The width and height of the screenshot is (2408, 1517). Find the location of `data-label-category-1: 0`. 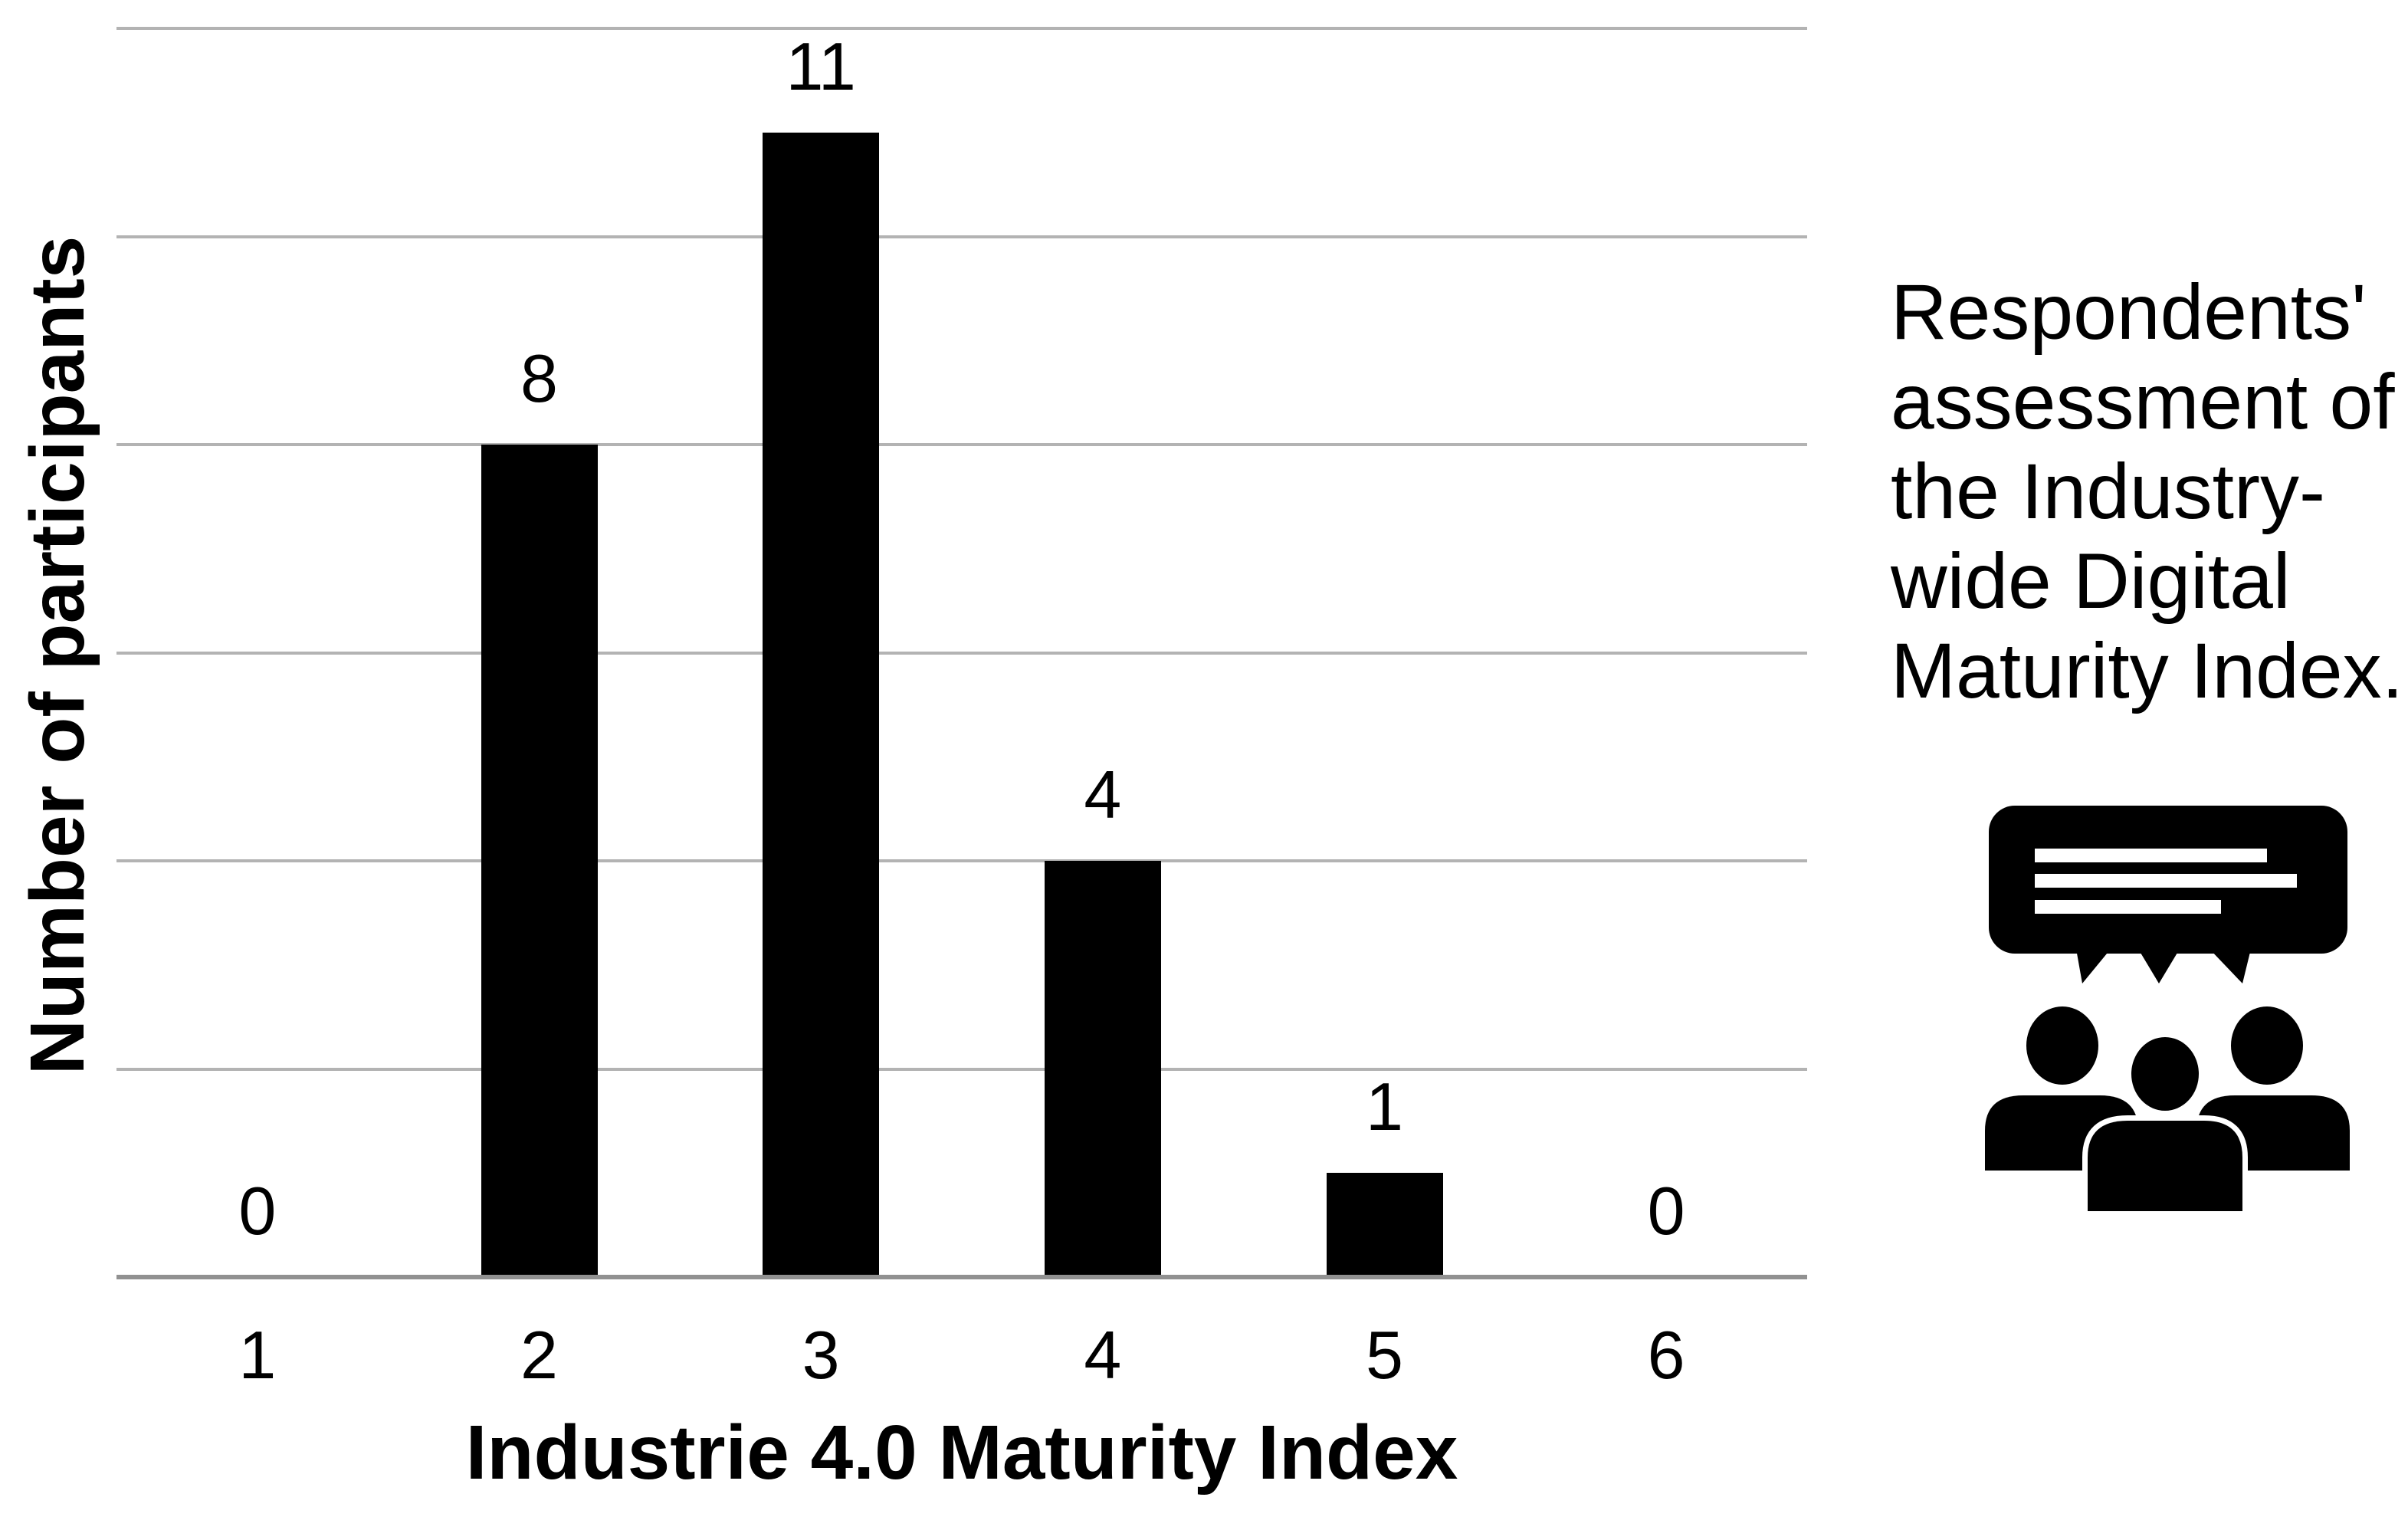

data-label-category-1: 0 is located at coordinates (257, 1211).